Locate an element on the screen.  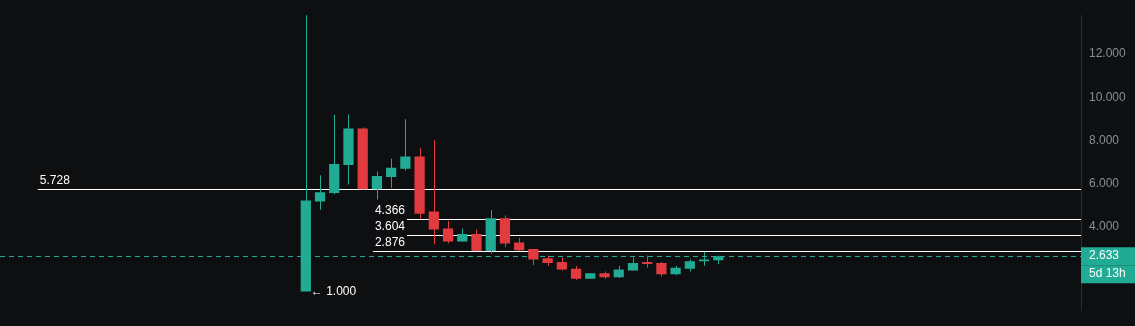
y-tick-label: 4.000 is located at coordinates (1104, 225).